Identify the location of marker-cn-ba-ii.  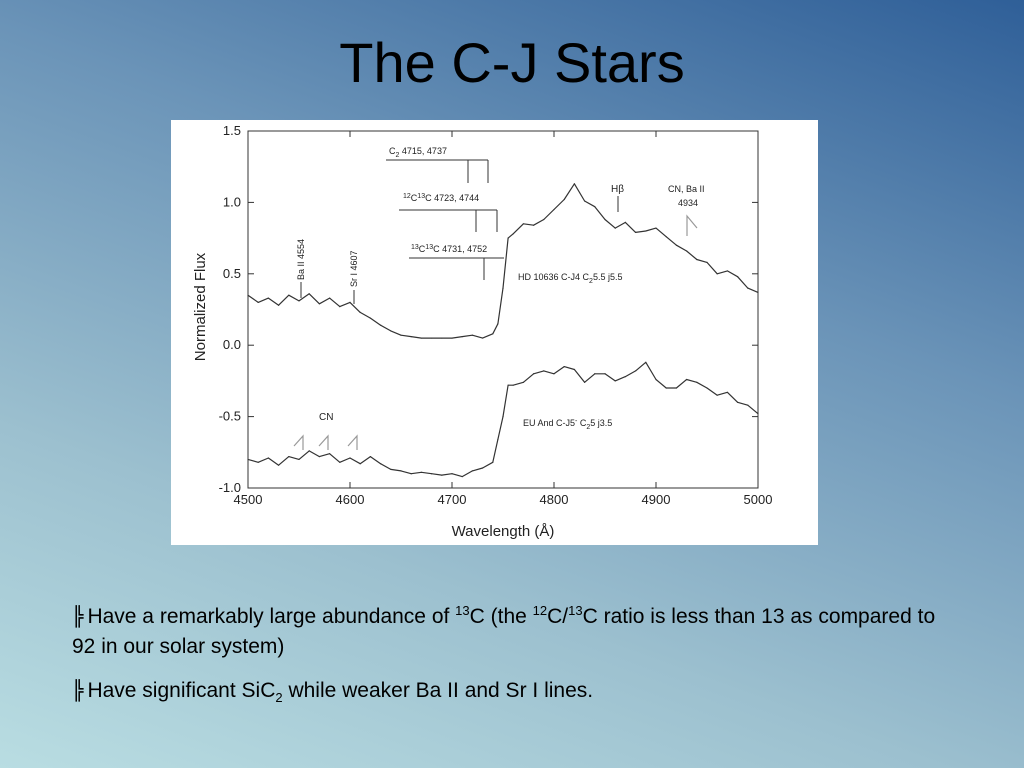
(692, 225).